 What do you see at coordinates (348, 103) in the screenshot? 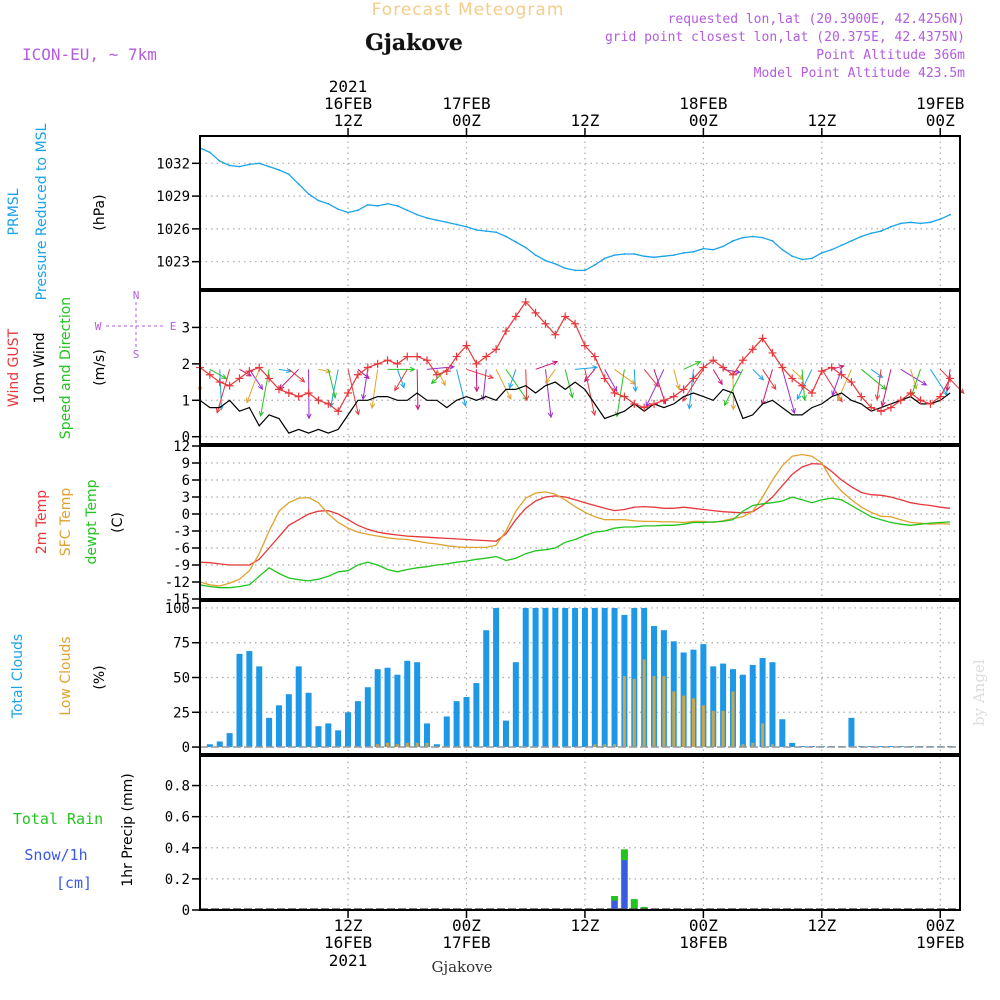
I see `top-date-label: 16FEB` at bounding box center [348, 103].